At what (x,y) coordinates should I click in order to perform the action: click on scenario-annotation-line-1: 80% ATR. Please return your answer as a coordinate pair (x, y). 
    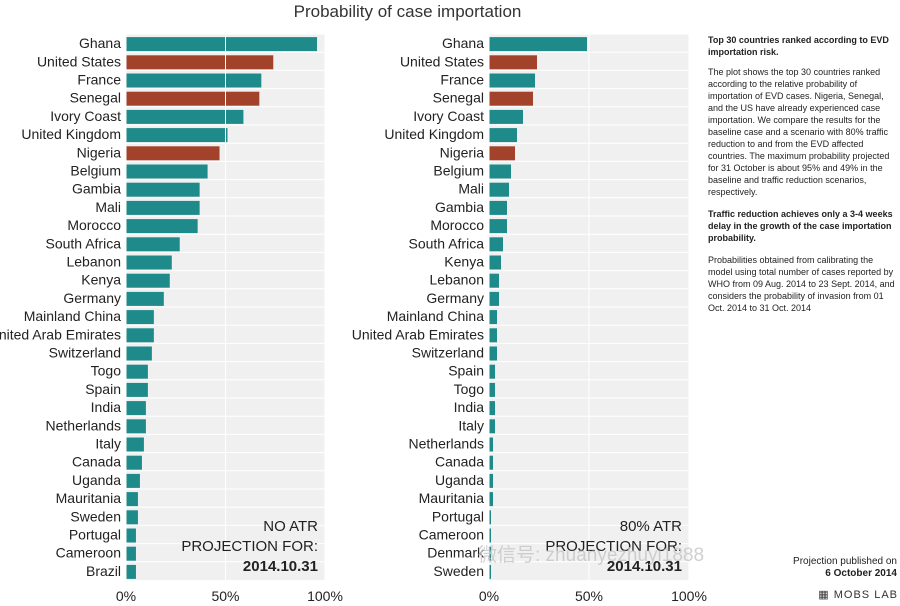
    Looking at the image, I should click on (651, 526).